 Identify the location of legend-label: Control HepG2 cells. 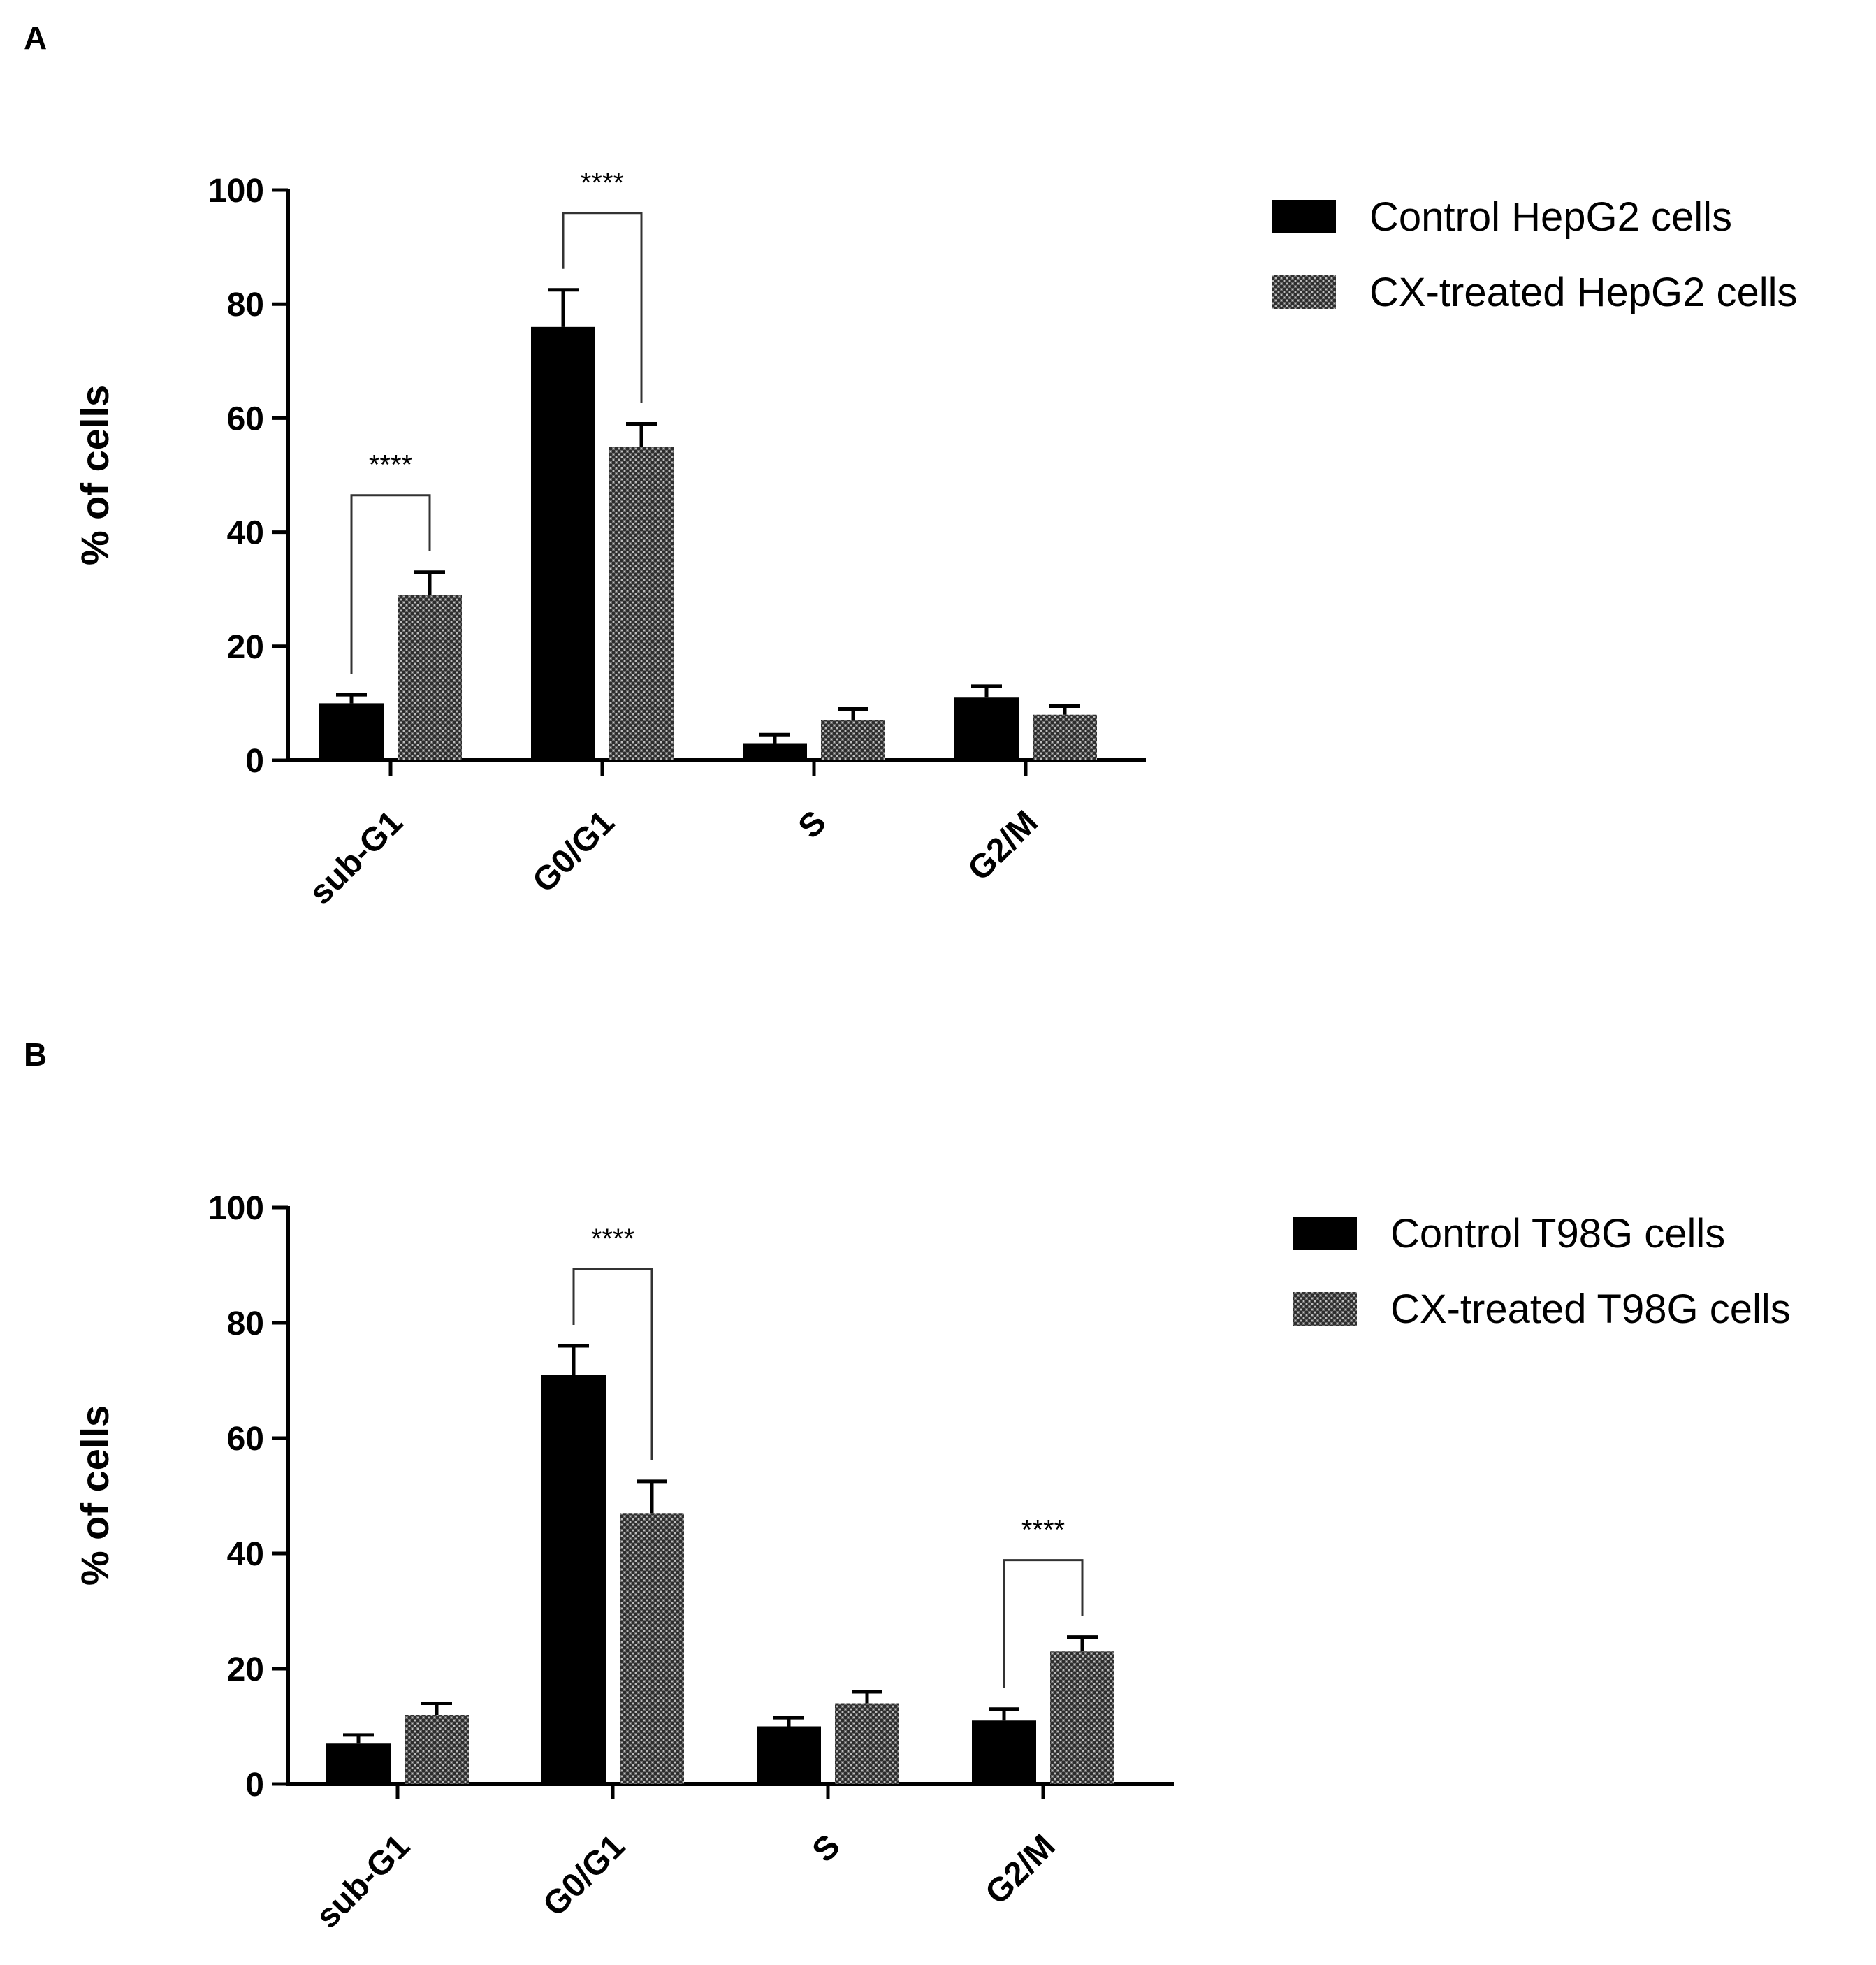
(1550, 217).